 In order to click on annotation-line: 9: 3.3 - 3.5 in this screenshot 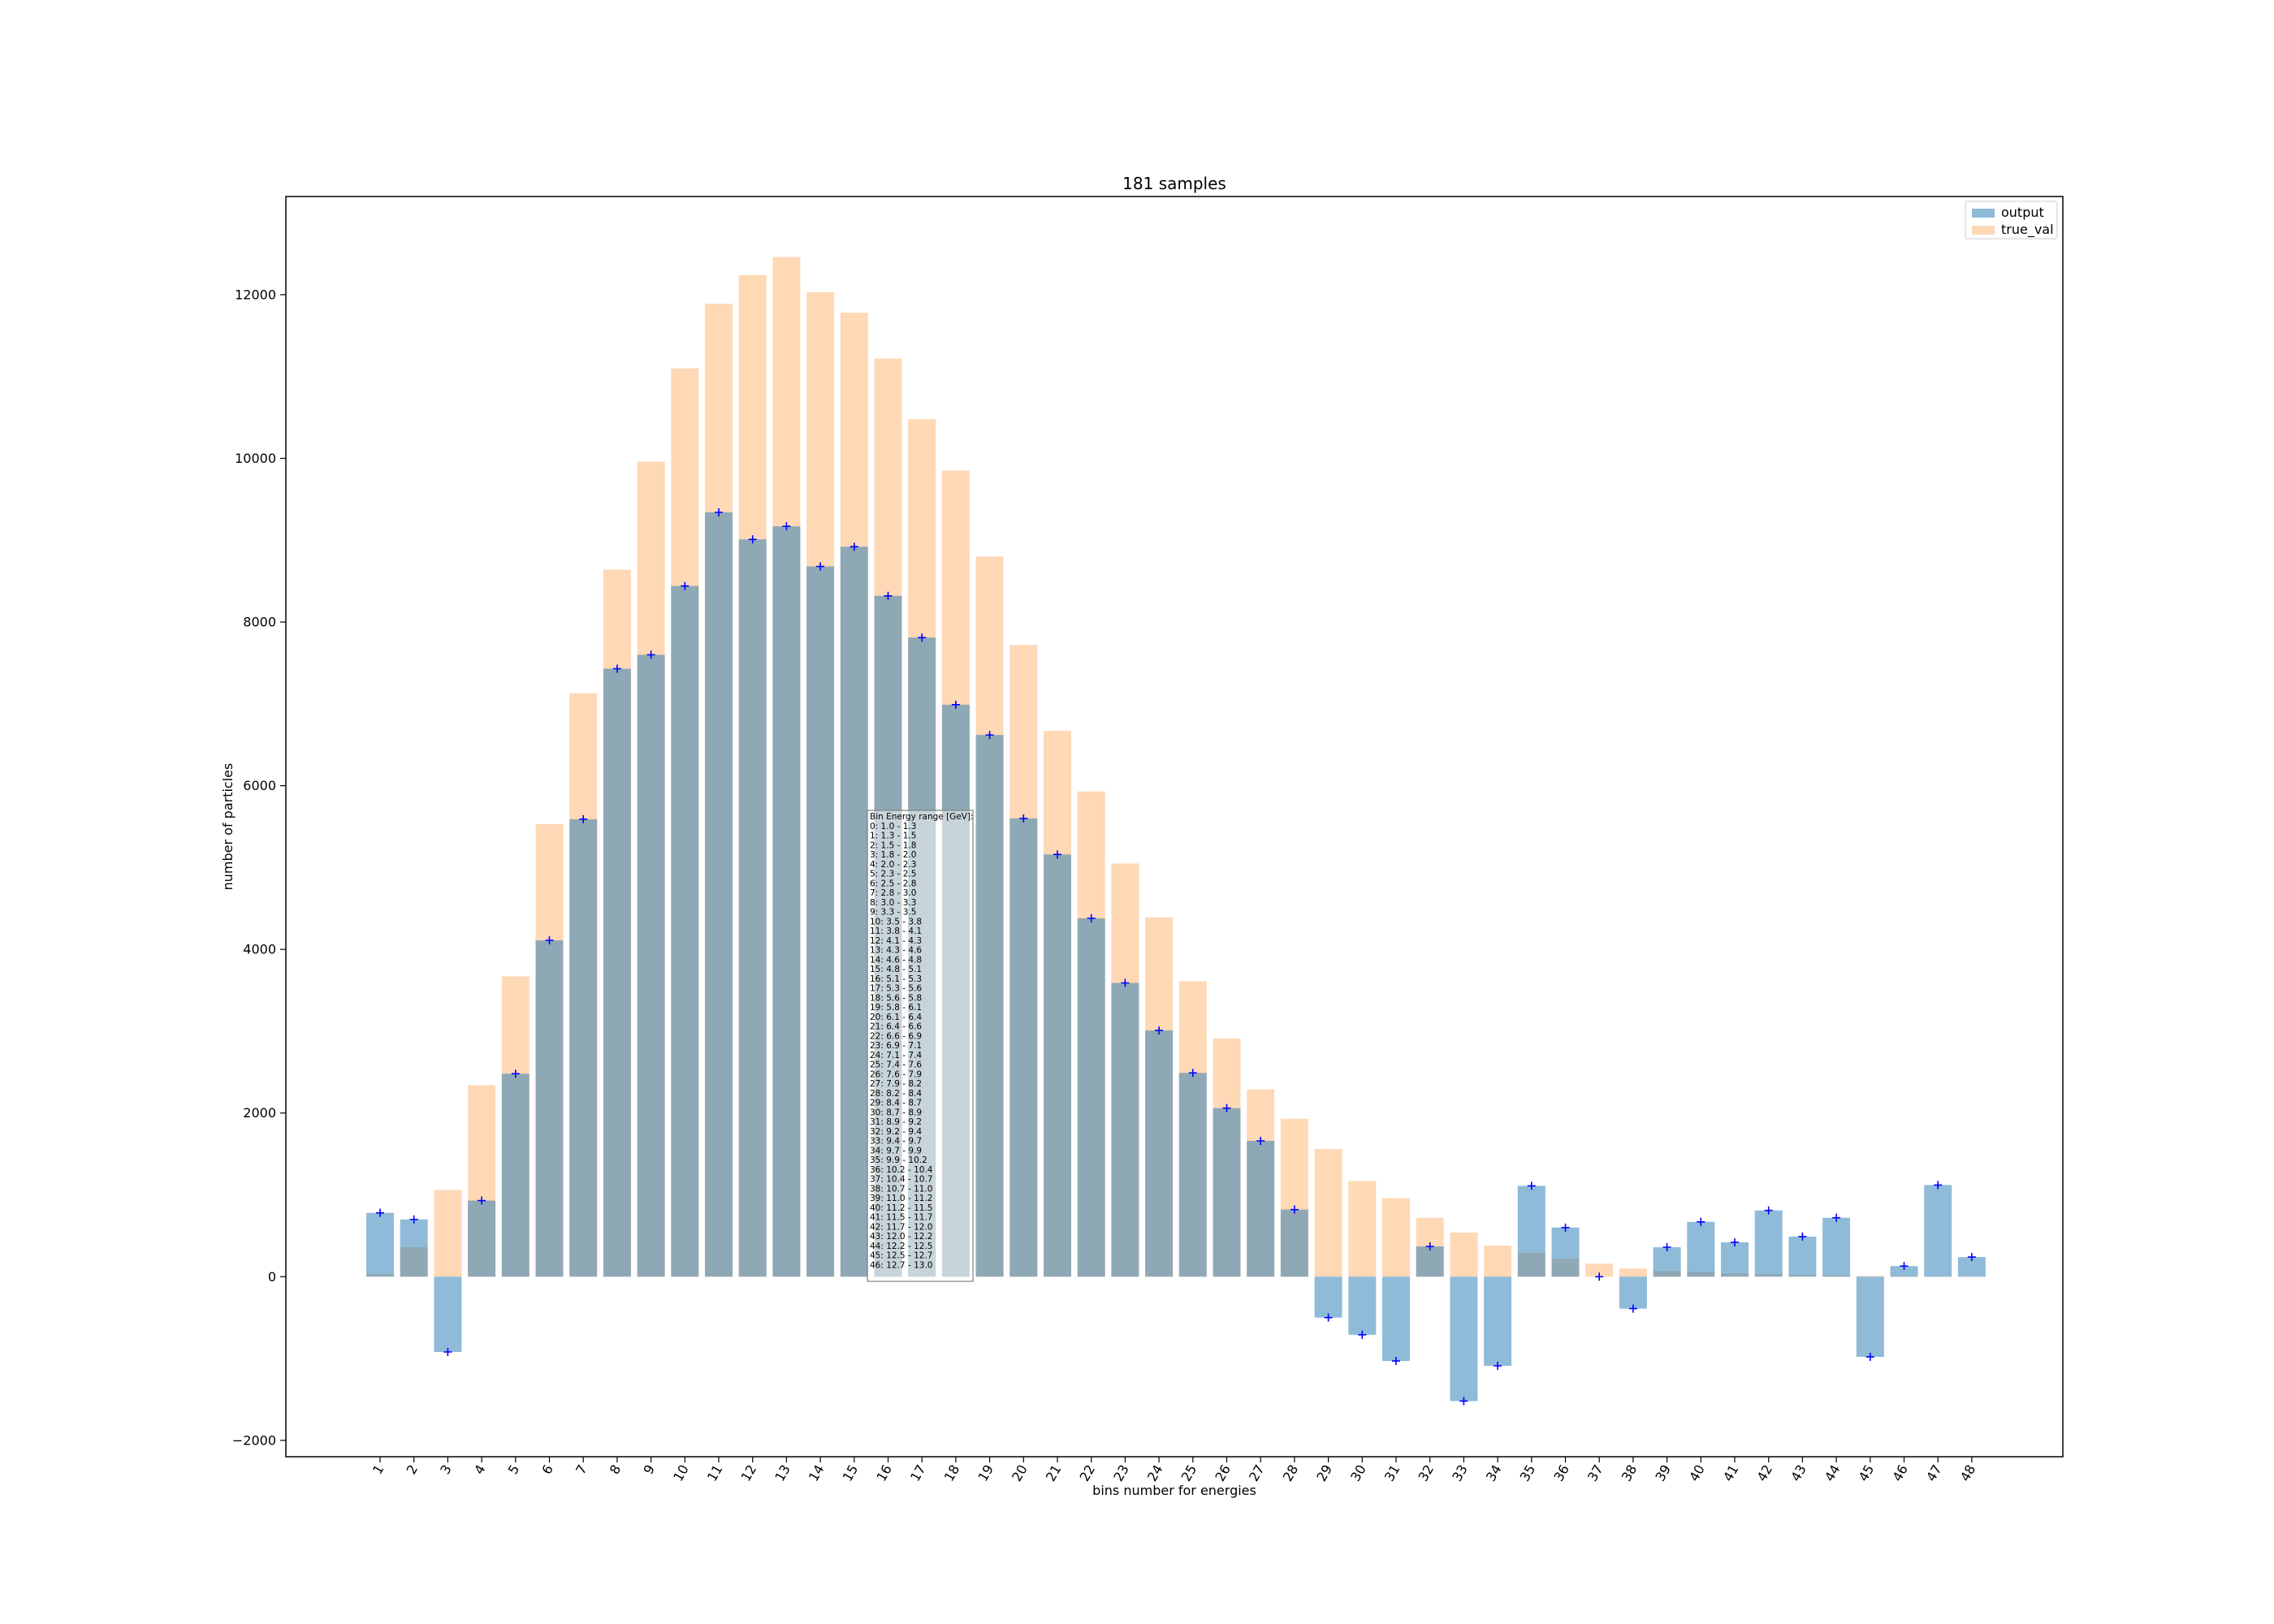, I will do `click(893, 913)`.